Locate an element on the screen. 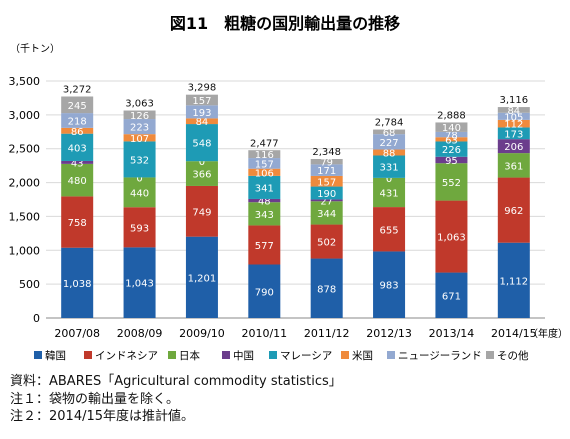 The image size is (570, 439). note-1: 注１：袋物の輸出量を除く。 is located at coordinates (95, 399).